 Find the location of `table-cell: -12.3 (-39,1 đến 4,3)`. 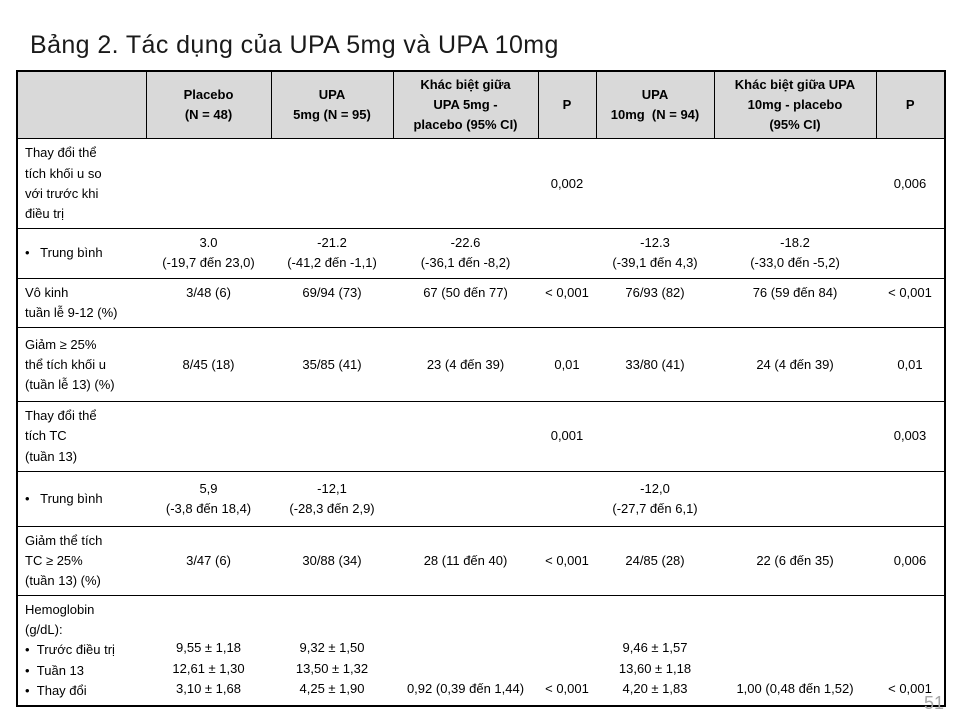

table-cell: -12.3 (-39,1 đến 4,3) is located at coordinates (655, 253).